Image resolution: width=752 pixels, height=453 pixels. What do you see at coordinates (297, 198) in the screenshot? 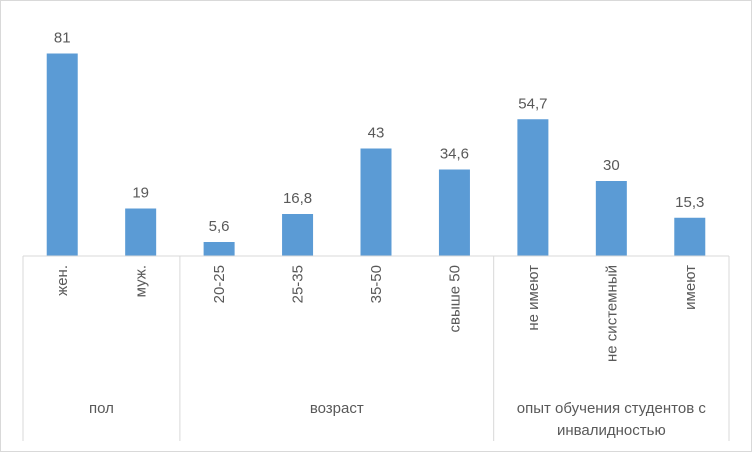
I see `data-label-3: 16,8` at bounding box center [297, 198].